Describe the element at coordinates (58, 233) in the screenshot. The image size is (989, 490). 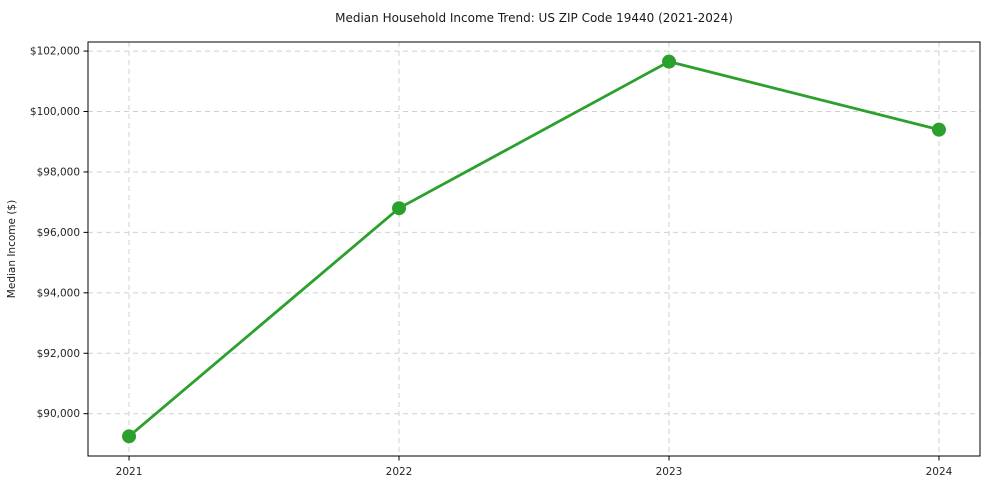
I see `y-tick-label: $96,000` at that location.